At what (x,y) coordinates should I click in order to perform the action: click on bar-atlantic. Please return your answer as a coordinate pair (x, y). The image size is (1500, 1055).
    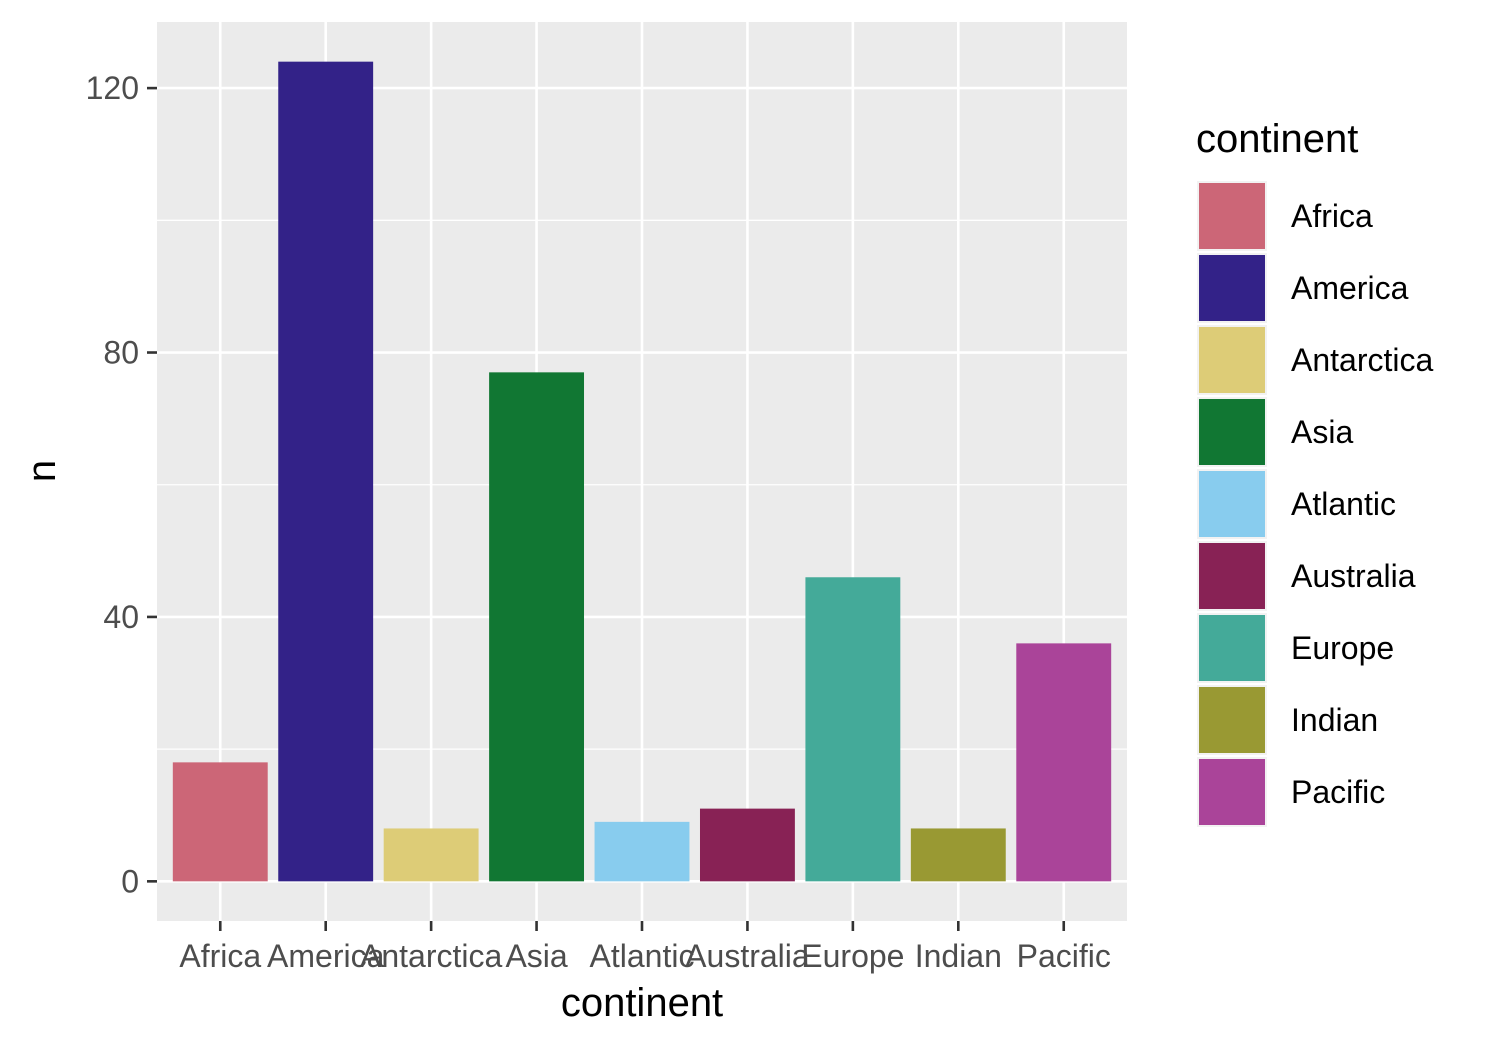
    Looking at the image, I should click on (642, 851).